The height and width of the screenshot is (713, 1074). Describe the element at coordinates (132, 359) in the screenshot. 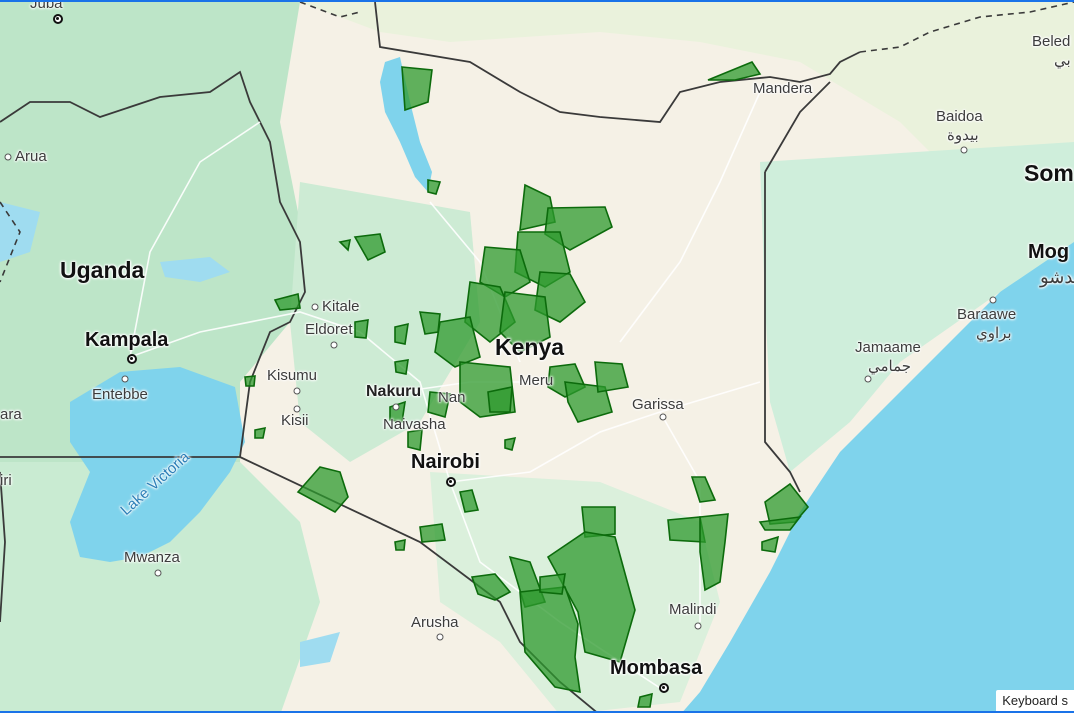

I see `city-dot-kampala` at that location.